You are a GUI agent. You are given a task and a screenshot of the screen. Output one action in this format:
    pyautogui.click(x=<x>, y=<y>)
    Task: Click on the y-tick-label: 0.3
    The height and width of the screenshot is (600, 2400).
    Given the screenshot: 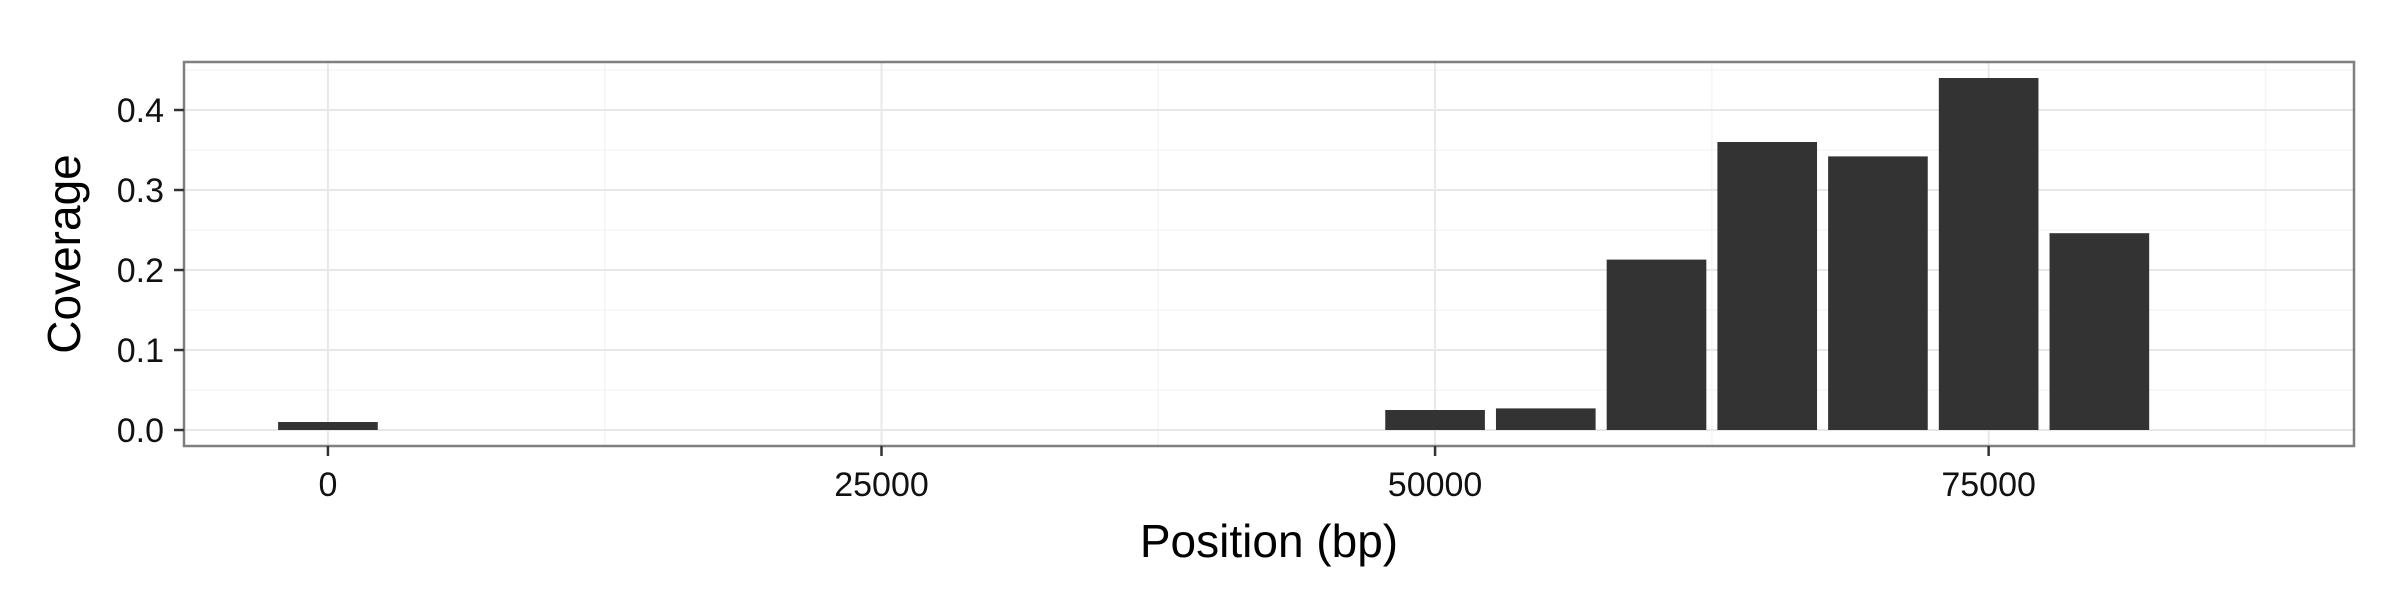 What is the action you would take?
    pyautogui.click(x=140, y=191)
    